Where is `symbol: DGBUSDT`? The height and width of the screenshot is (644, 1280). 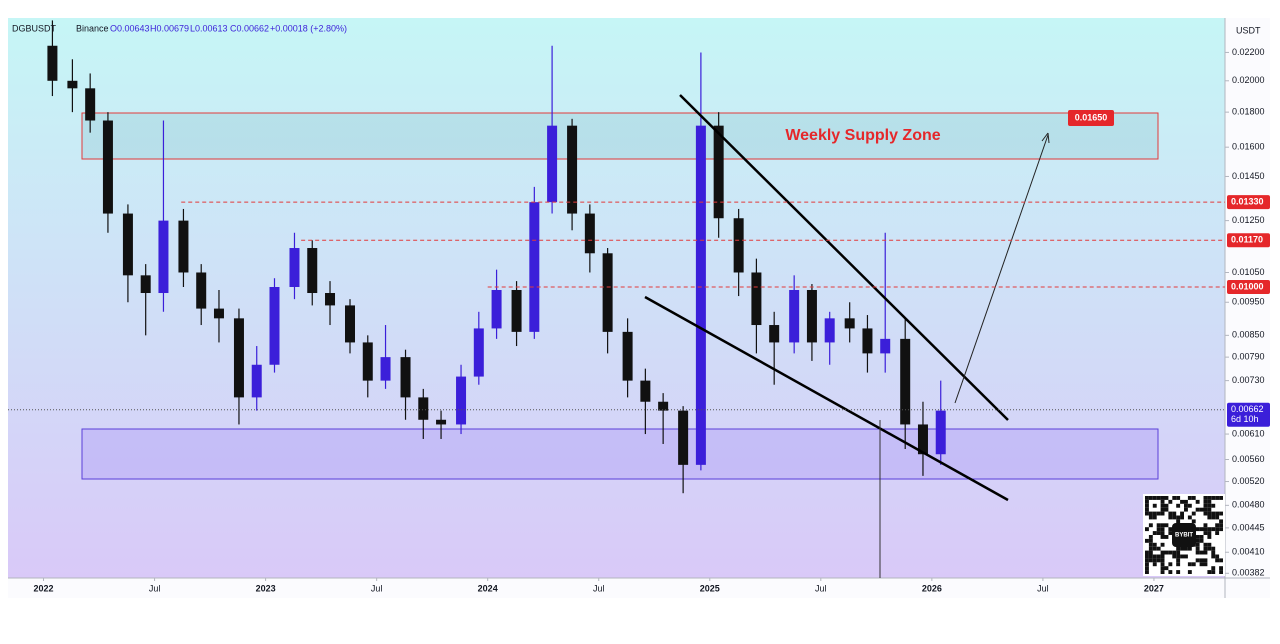
symbol: DGBUSDT is located at coordinates (34, 28).